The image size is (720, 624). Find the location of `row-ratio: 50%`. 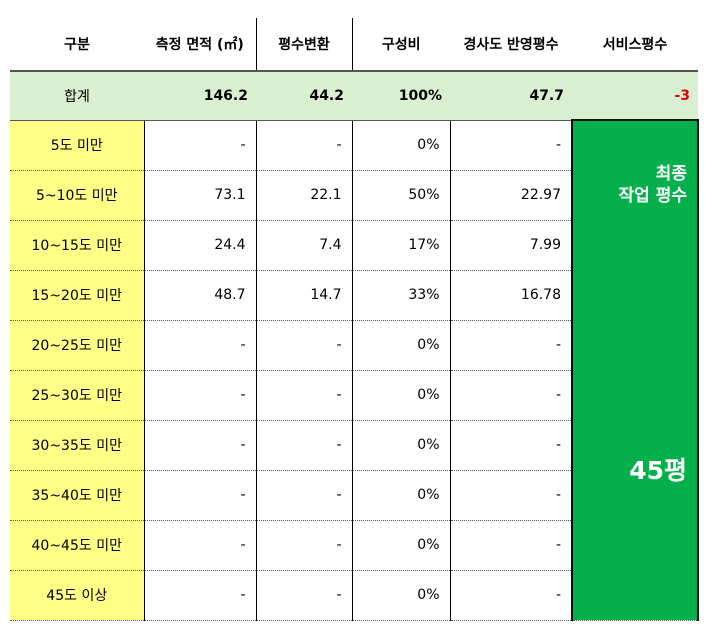

row-ratio: 50% is located at coordinates (401, 195).